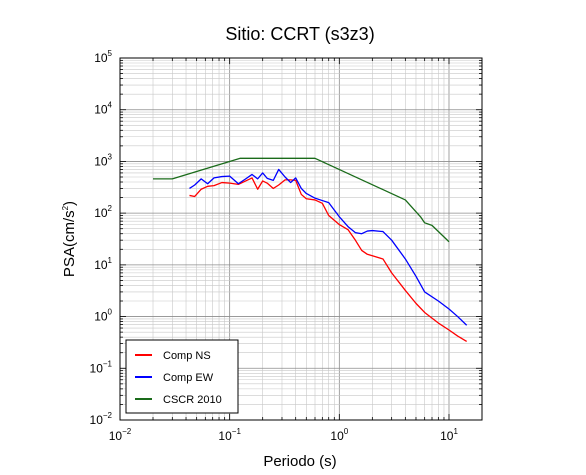 The width and height of the screenshot is (586, 475). What do you see at coordinates (108, 415) in the screenshot?
I see `y-tick-label-exp: −2` at bounding box center [108, 415].